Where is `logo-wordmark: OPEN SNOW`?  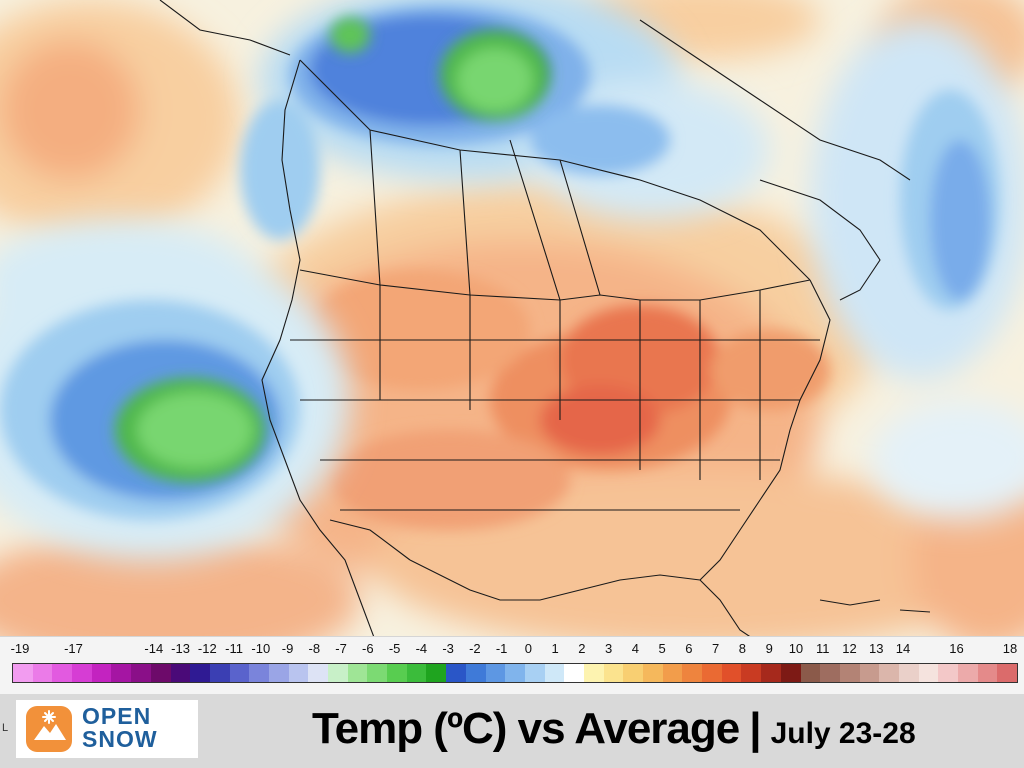 logo-wordmark: OPEN SNOW is located at coordinates (120, 728).